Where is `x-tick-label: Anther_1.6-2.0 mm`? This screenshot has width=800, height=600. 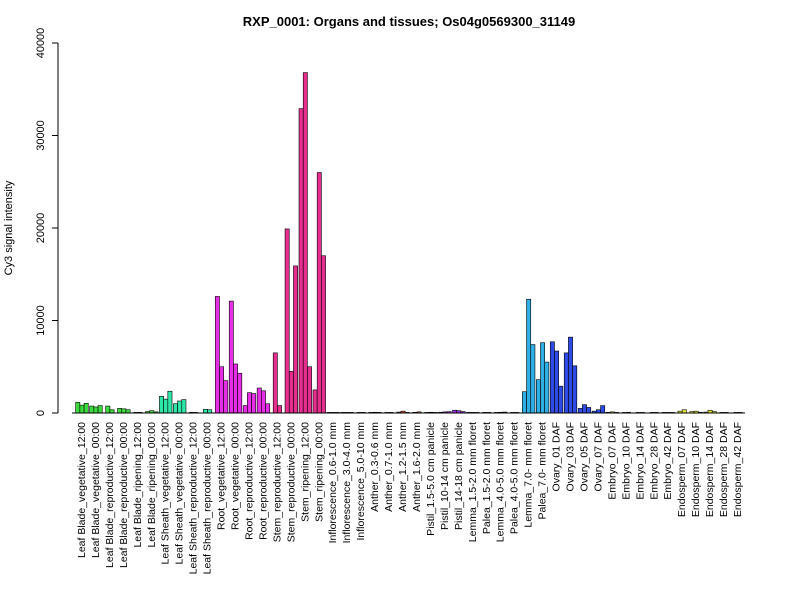
x-tick-label: Anther_1.6-2.0 mm is located at coordinates (417, 467).